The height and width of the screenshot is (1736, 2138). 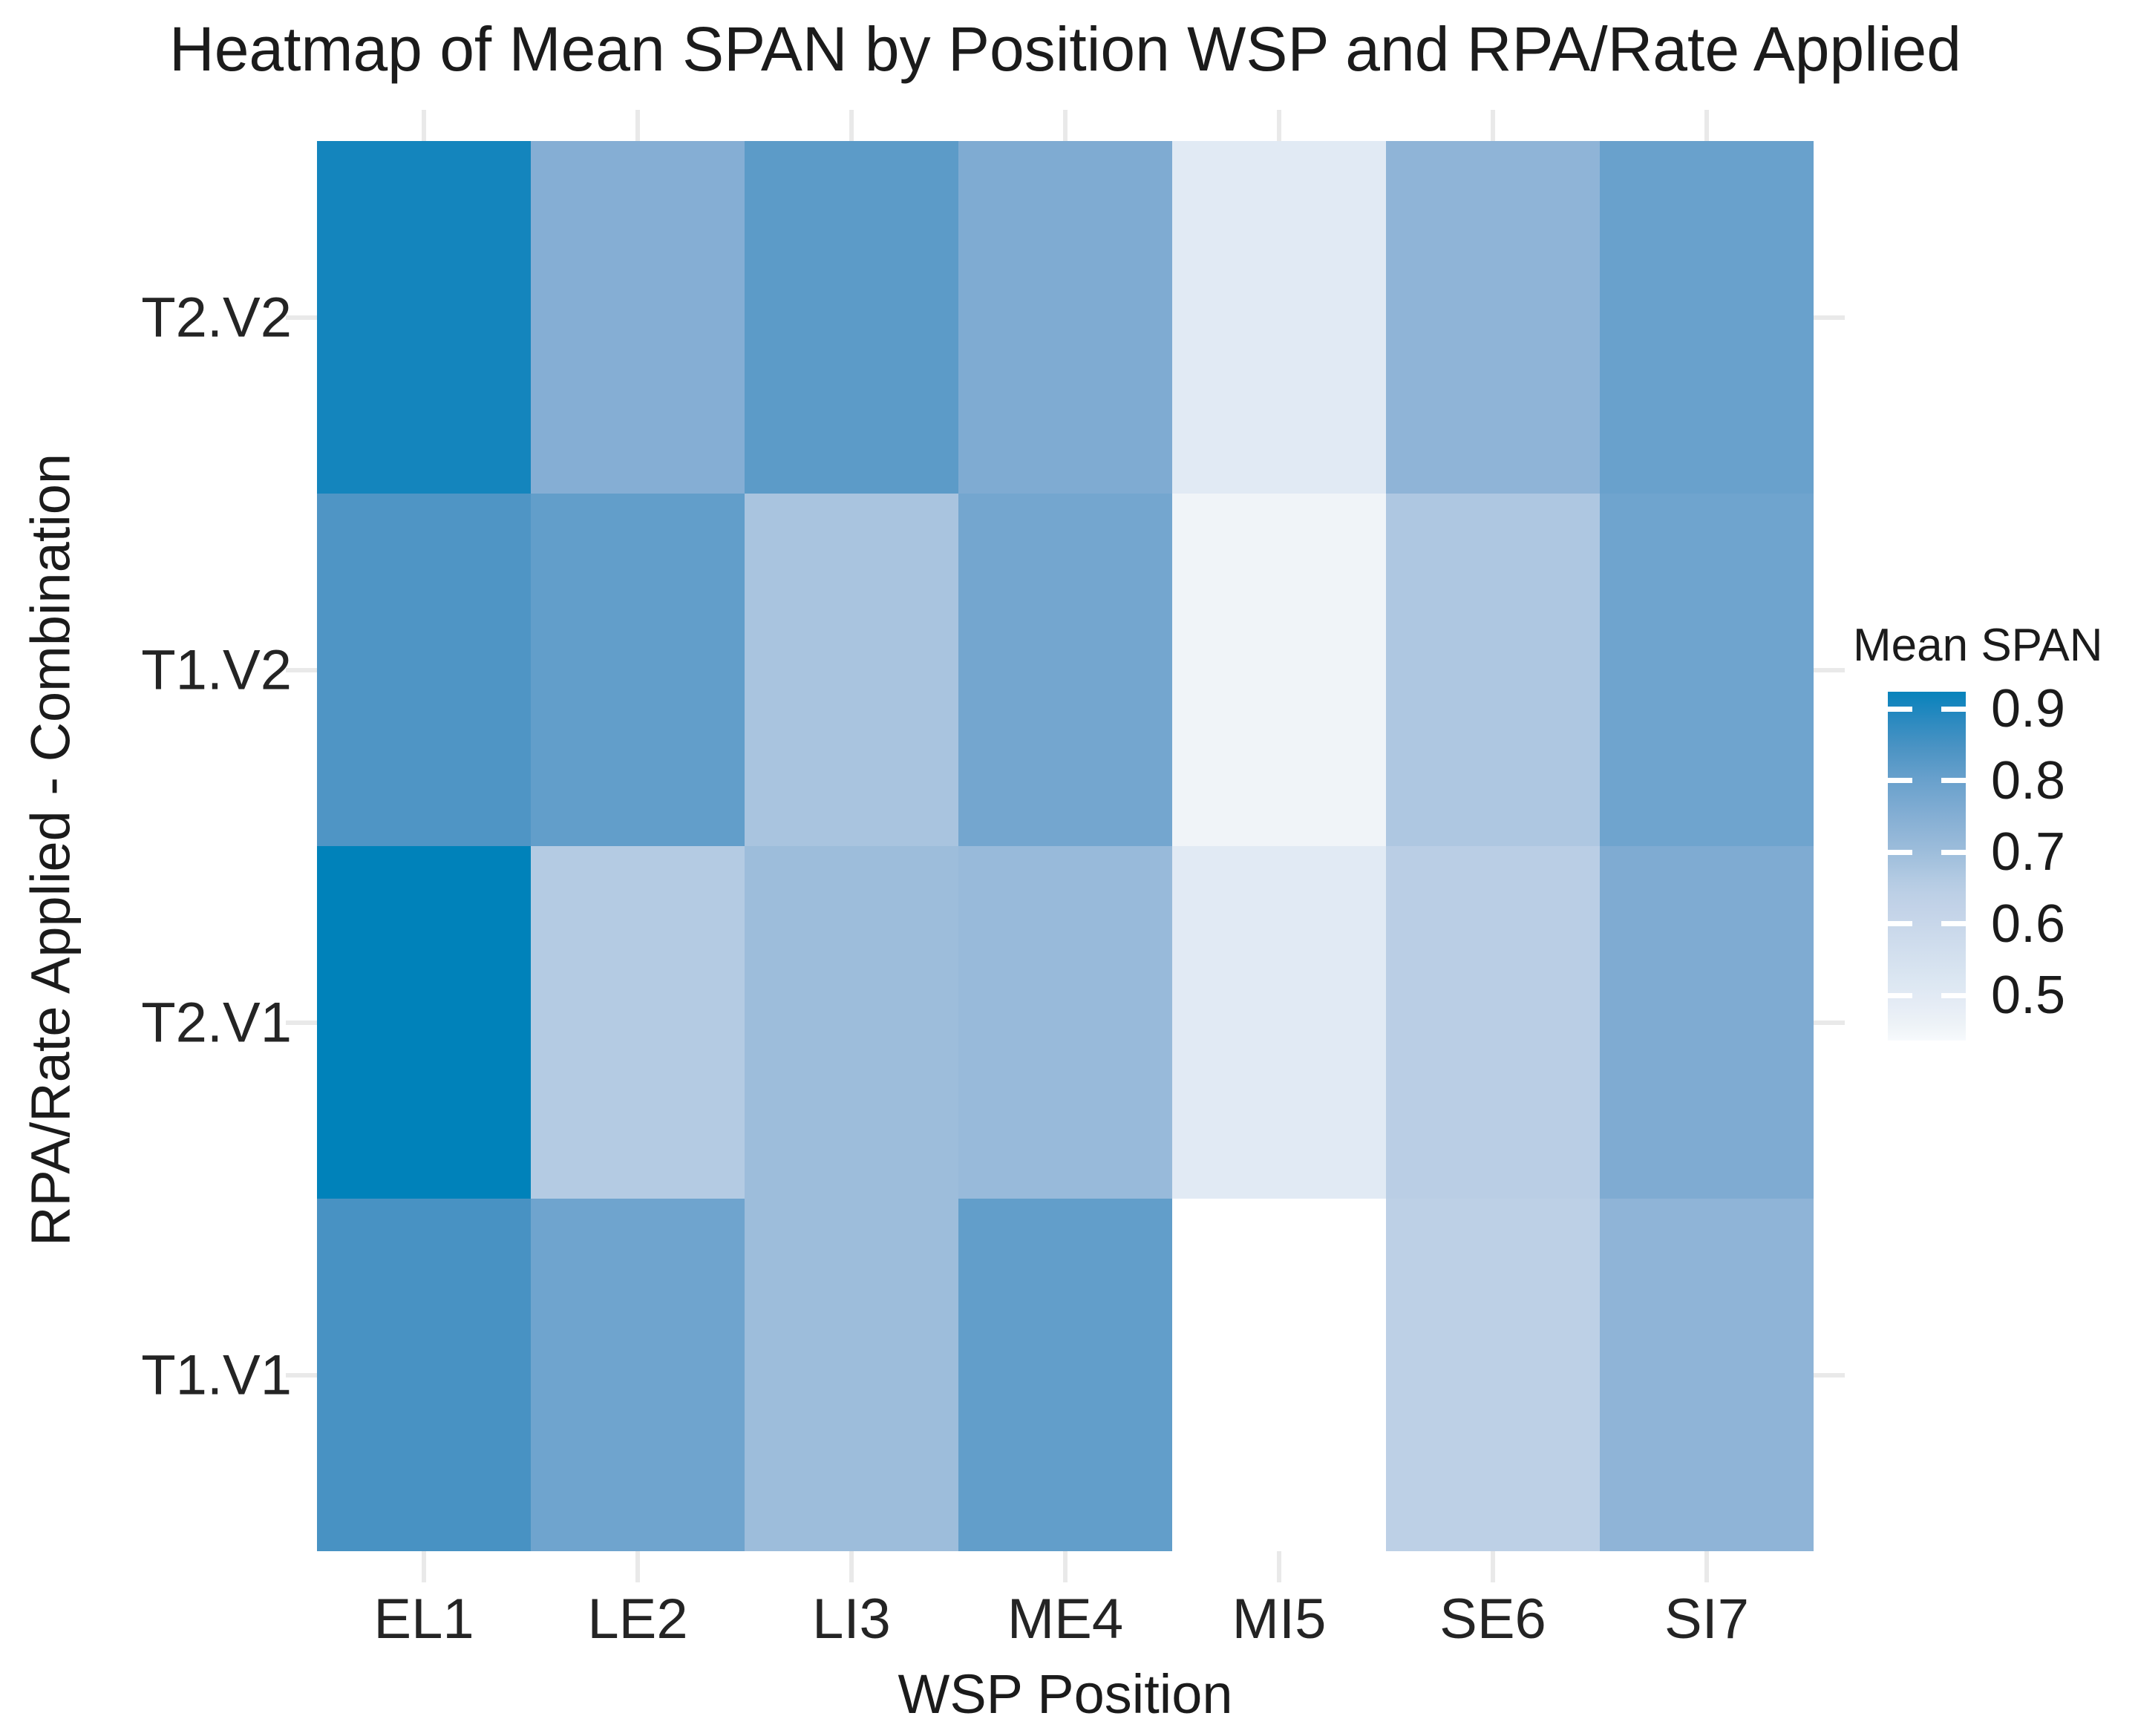 I want to click on x-tick-label: MI5, so click(x=1279, y=1619).